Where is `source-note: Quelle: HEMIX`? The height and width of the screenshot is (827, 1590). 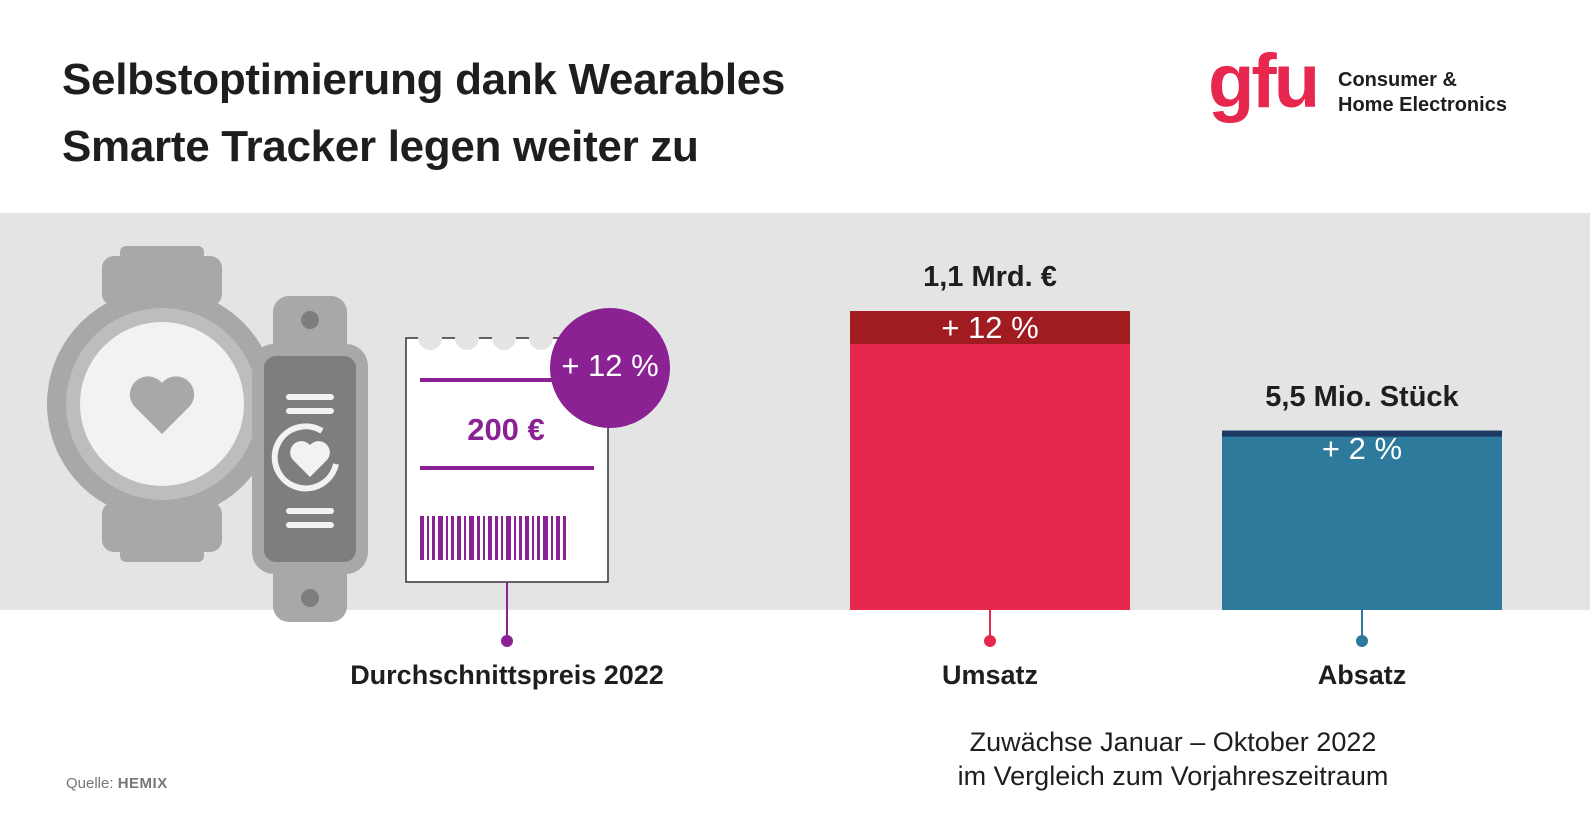
source-note: Quelle: HEMIX is located at coordinates (117, 783).